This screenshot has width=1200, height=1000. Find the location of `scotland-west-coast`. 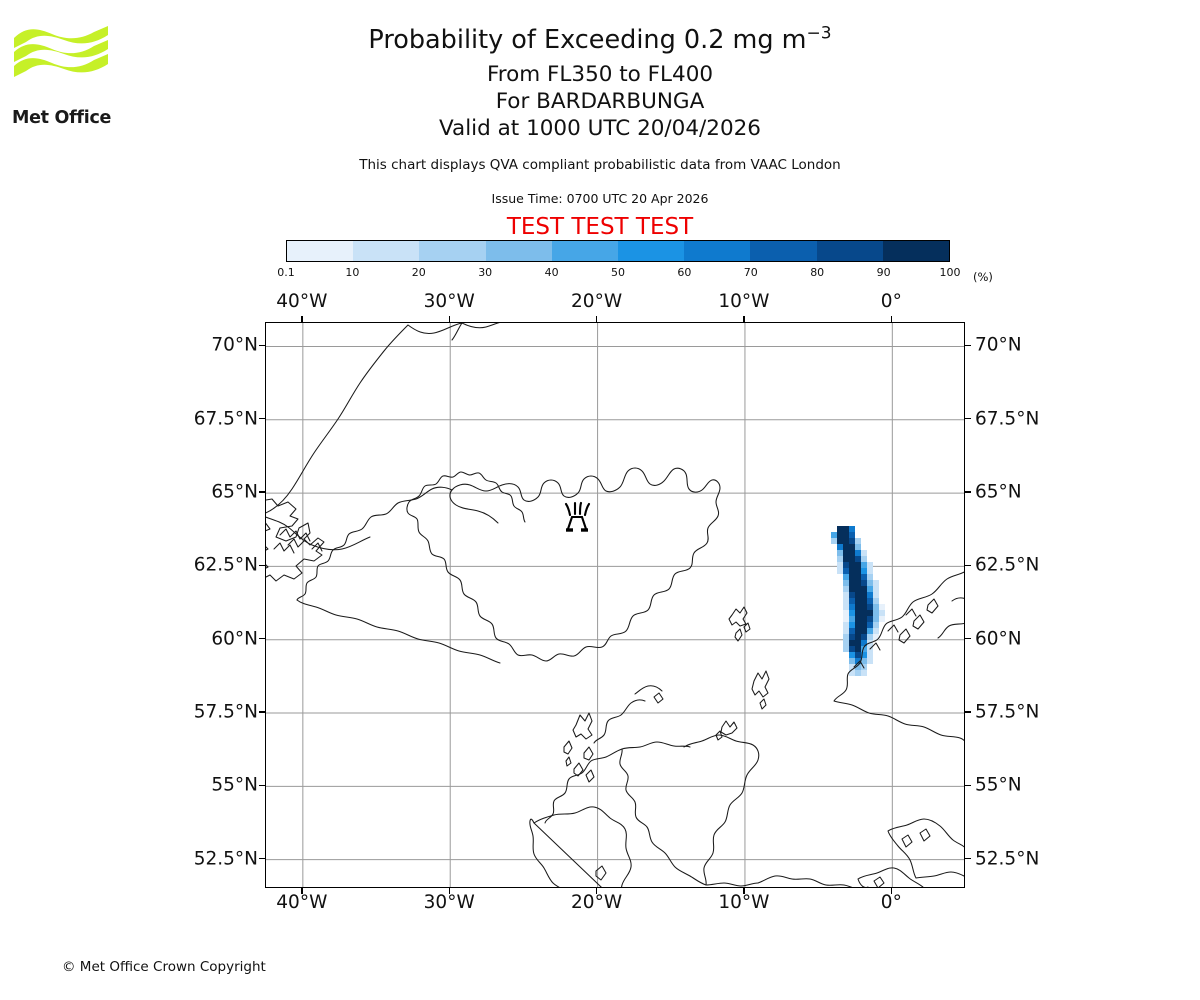

scotland-west-coast is located at coordinates (604, 754).